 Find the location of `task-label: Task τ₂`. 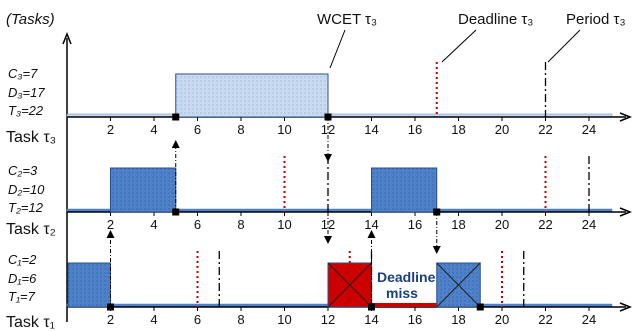

task-label: Task τ₂ is located at coordinates (31, 229).